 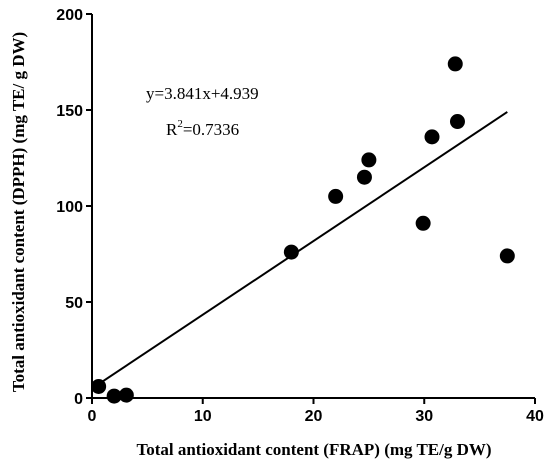 I want to click on regression-equation: y=3.841x+4.939, so click(x=202, y=93).